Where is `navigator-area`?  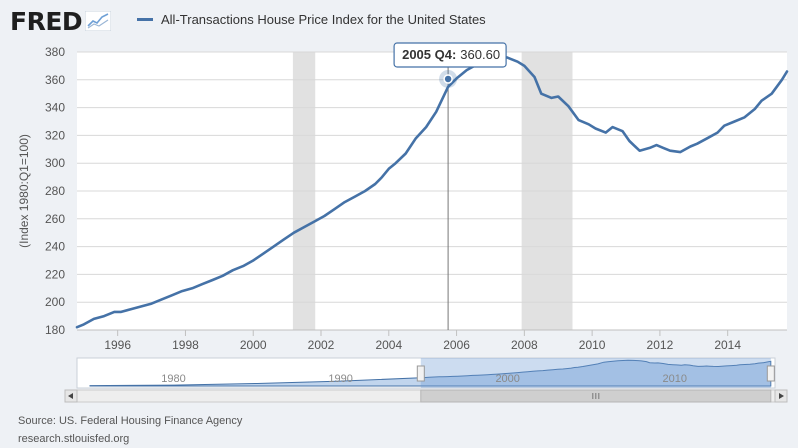 navigator-area is located at coordinates (430, 373).